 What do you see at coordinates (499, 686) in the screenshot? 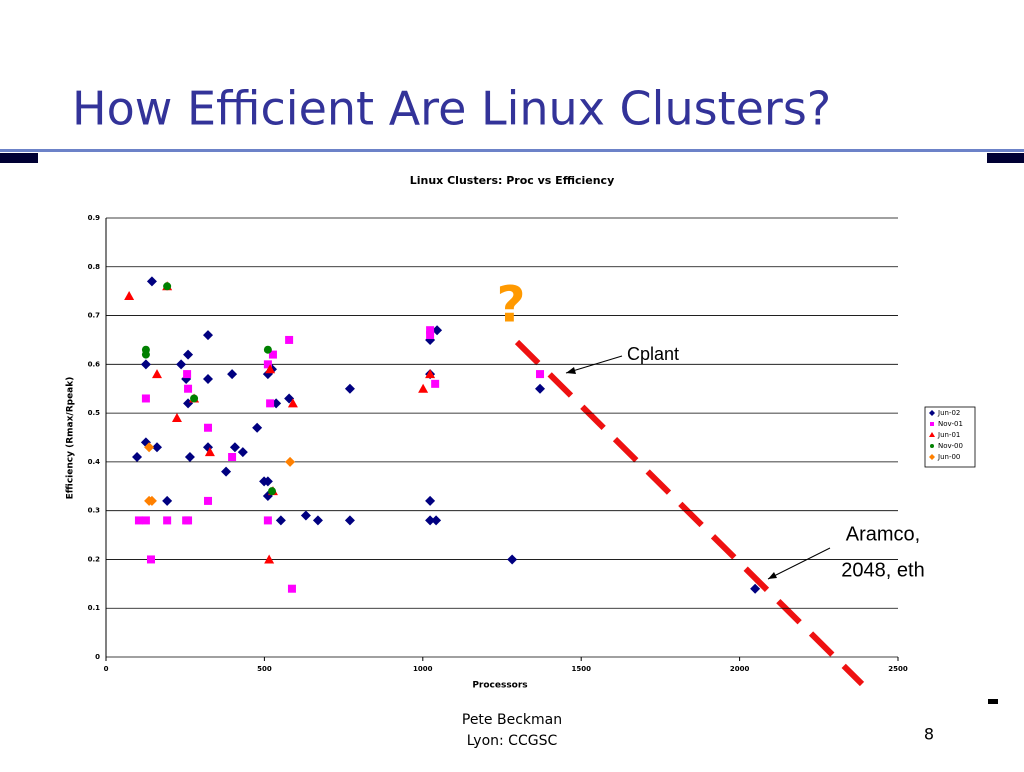
I see `x-axis-label: Processors` at bounding box center [499, 686].